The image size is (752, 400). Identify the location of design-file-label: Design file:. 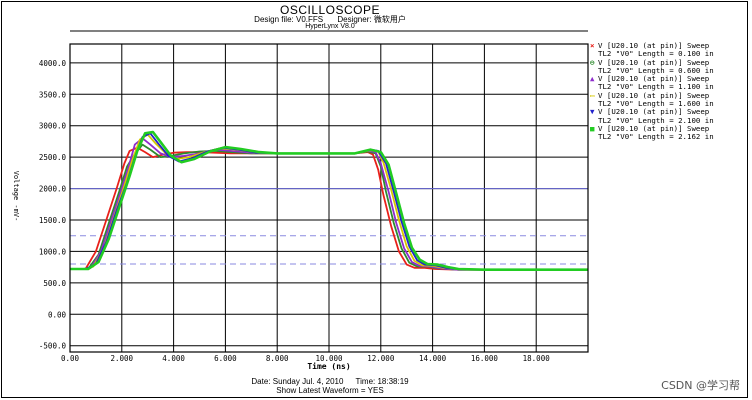
(274, 19).